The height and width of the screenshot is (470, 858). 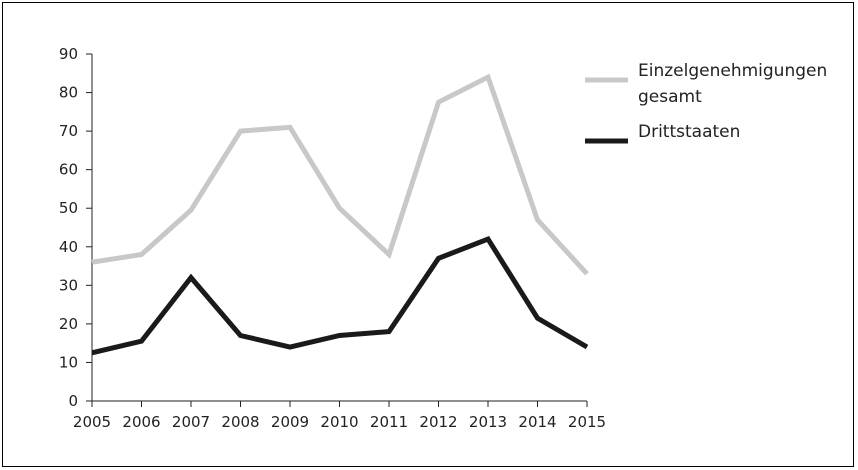 I want to click on y-tick-label: 30, so click(x=68, y=285).